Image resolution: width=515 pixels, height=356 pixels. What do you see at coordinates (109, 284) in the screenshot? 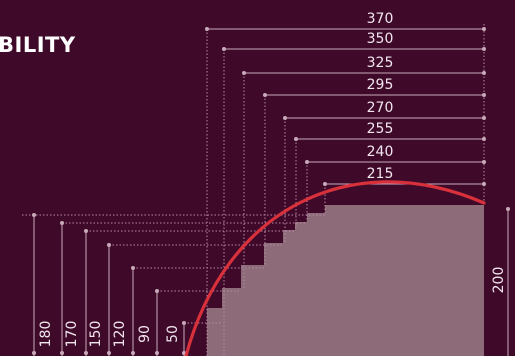
I see `left-dimension-set: 180 170 150 120 90 50` at bounding box center [109, 284].